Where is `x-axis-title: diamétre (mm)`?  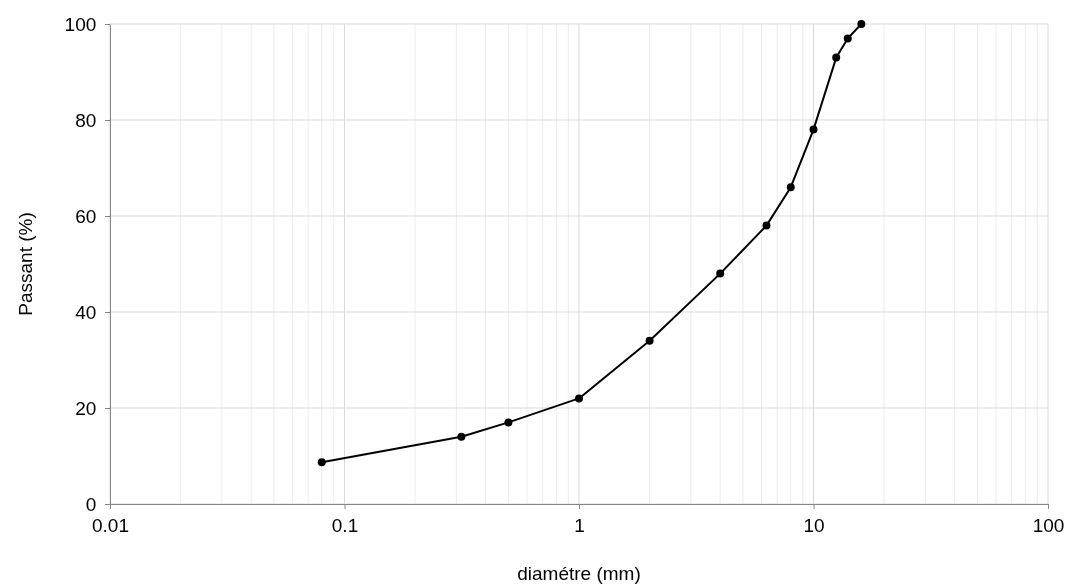 x-axis-title: diamétre (mm) is located at coordinates (579, 573).